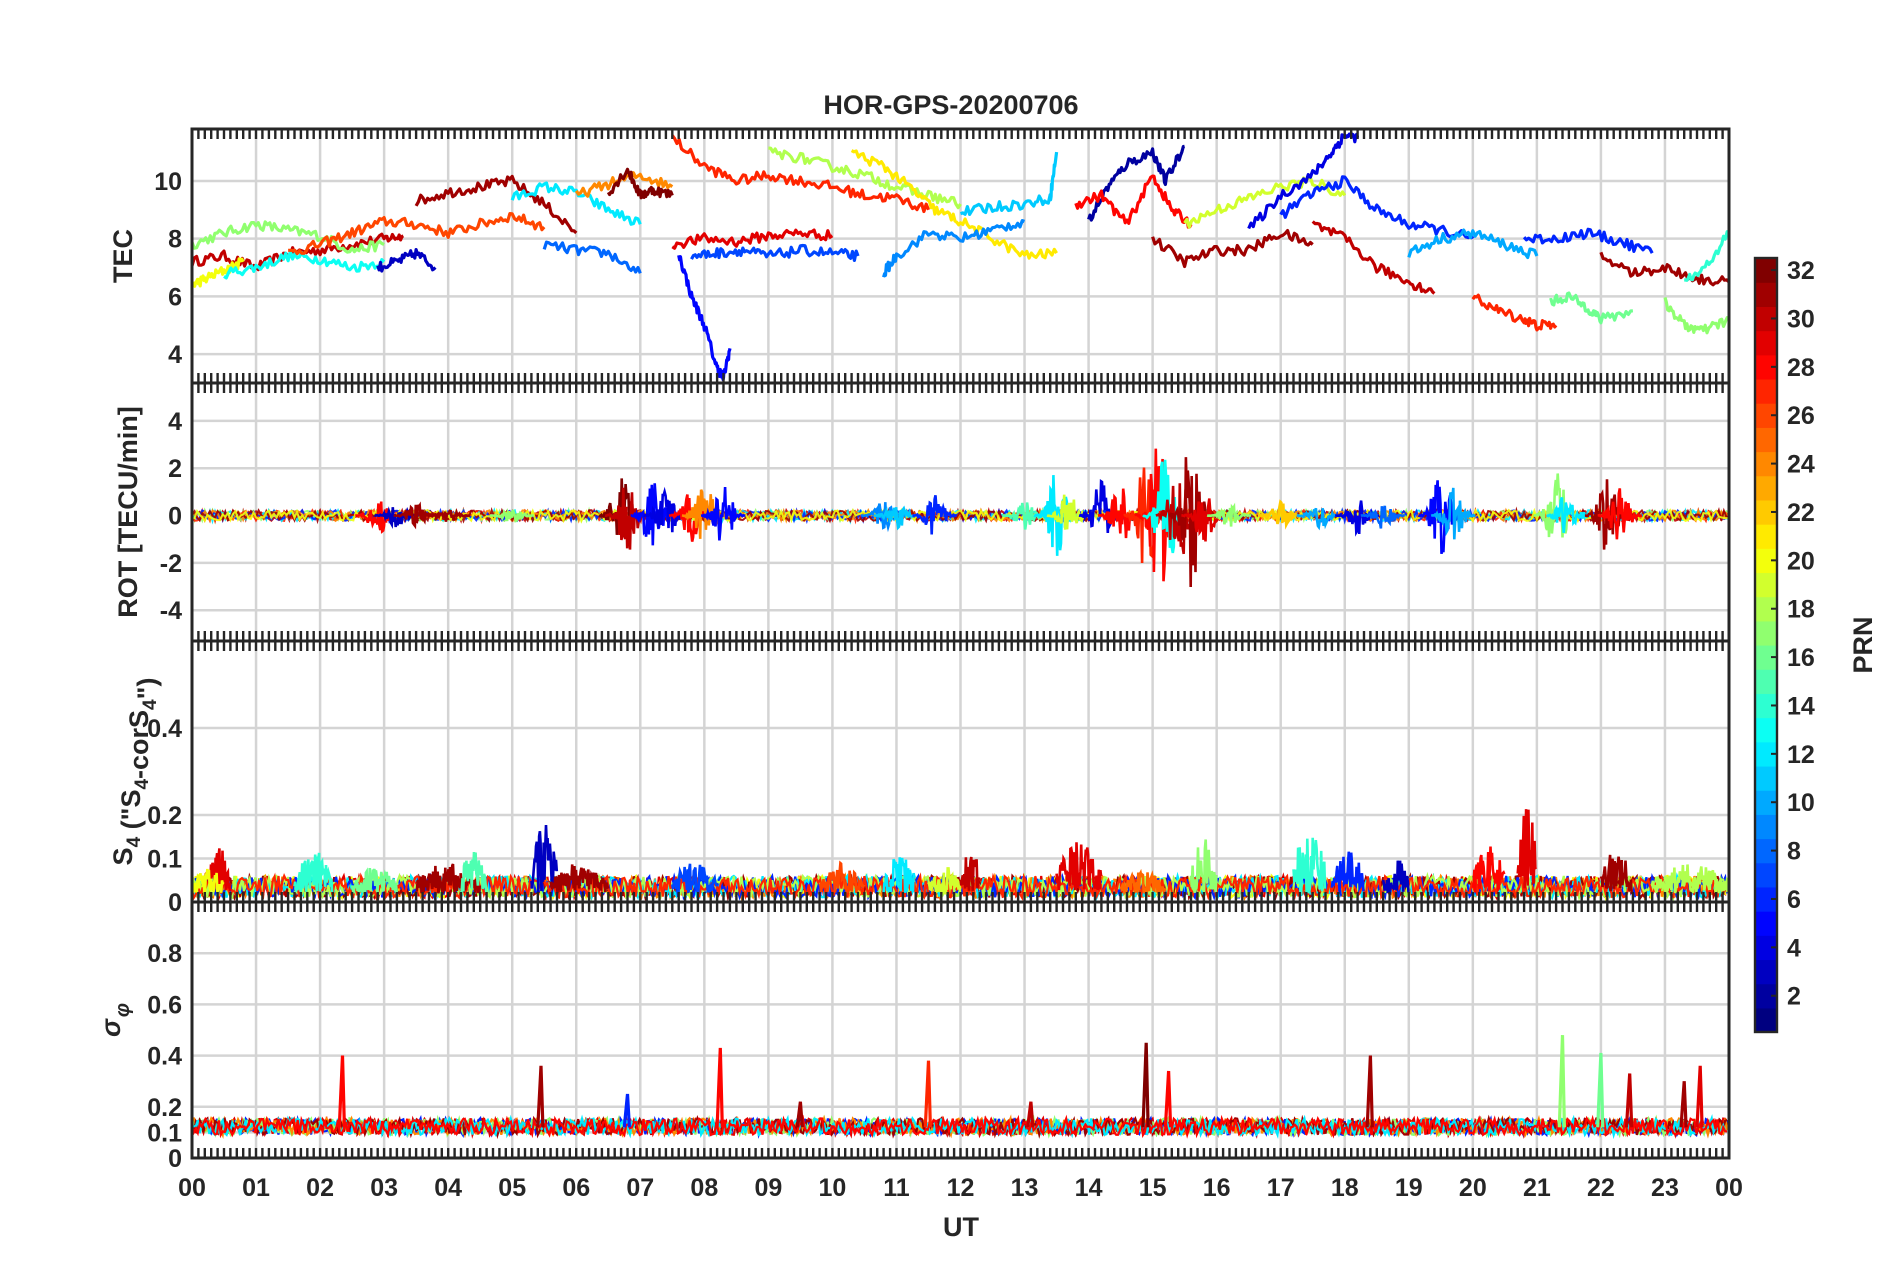  Describe the element at coordinates (111, 1027) in the screenshot. I see `y-axis-label-symbol: σ` at that location.